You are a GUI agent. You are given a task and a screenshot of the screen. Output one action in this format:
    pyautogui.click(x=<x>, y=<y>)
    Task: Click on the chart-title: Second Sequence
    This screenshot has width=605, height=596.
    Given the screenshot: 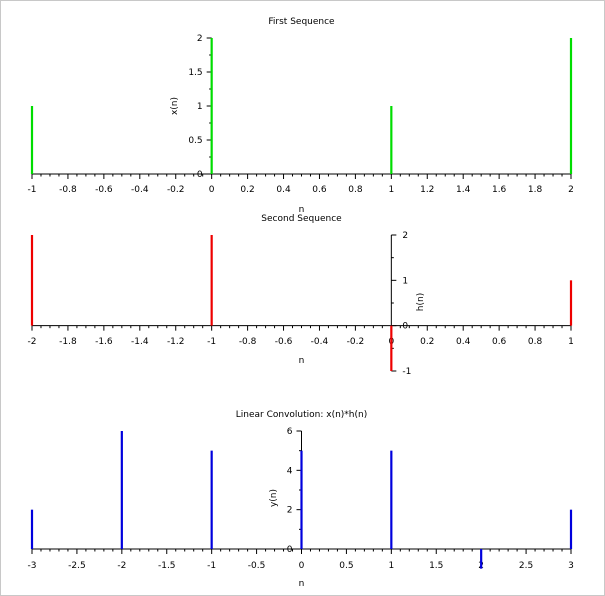 What is the action you would take?
    pyautogui.click(x=301, y=219)
    